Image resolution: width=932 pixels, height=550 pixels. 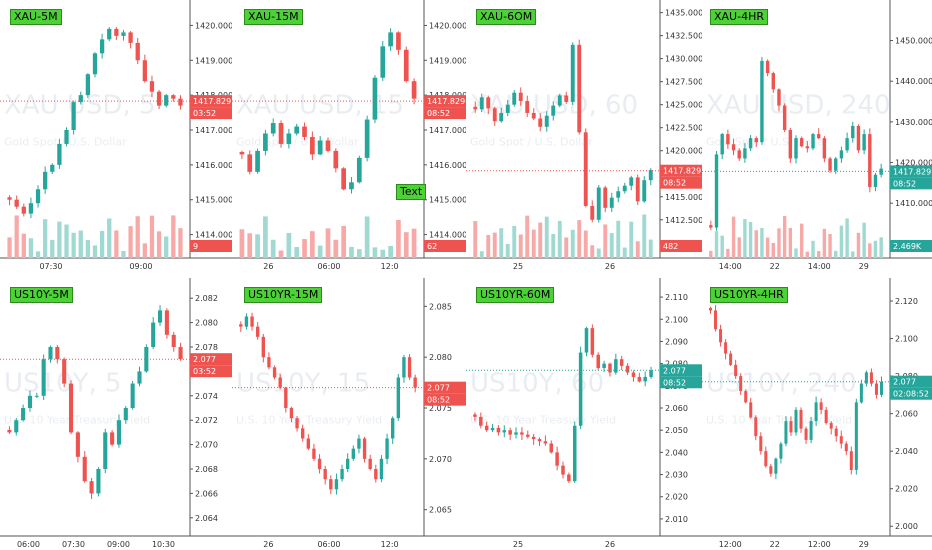 I want to click on panel-label: US10YR-15M, so click(x=283, y=295).